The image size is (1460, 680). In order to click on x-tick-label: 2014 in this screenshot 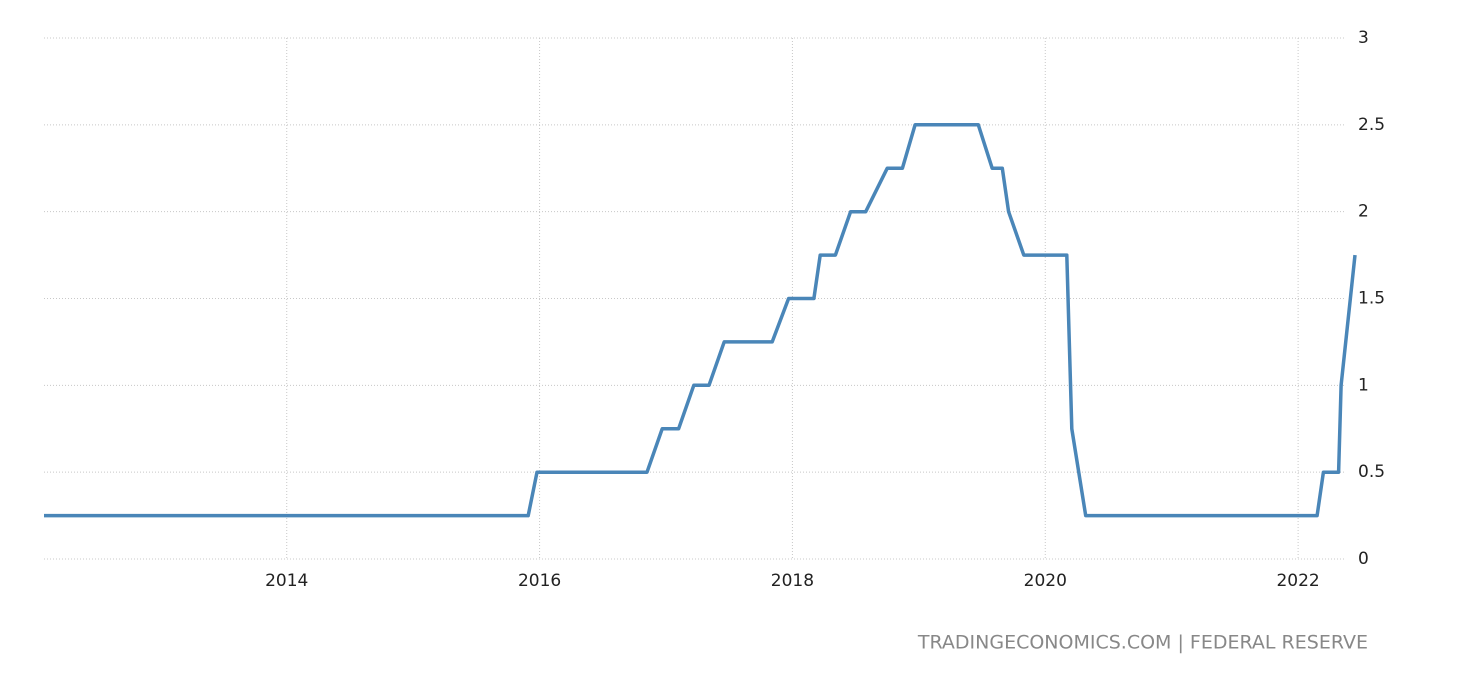, I will do `click(286, 581)`.